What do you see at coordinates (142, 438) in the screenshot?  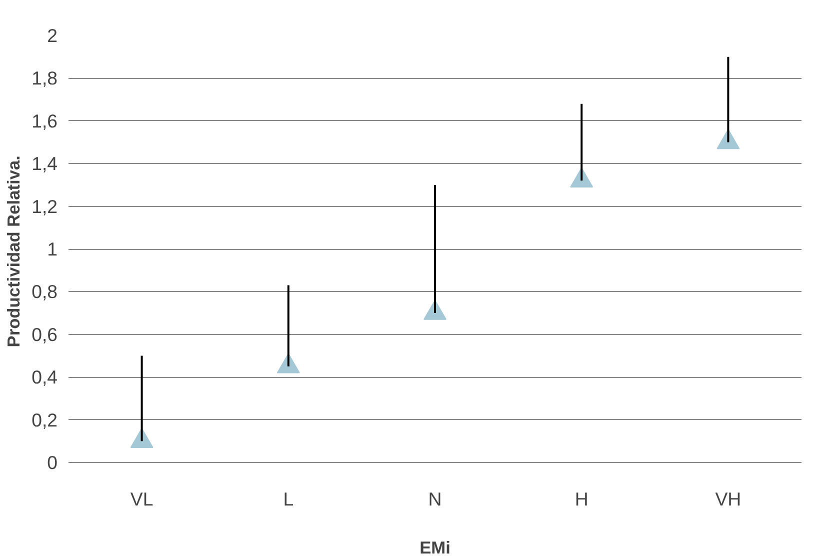 I see `point` at bounding box center [142, 438].